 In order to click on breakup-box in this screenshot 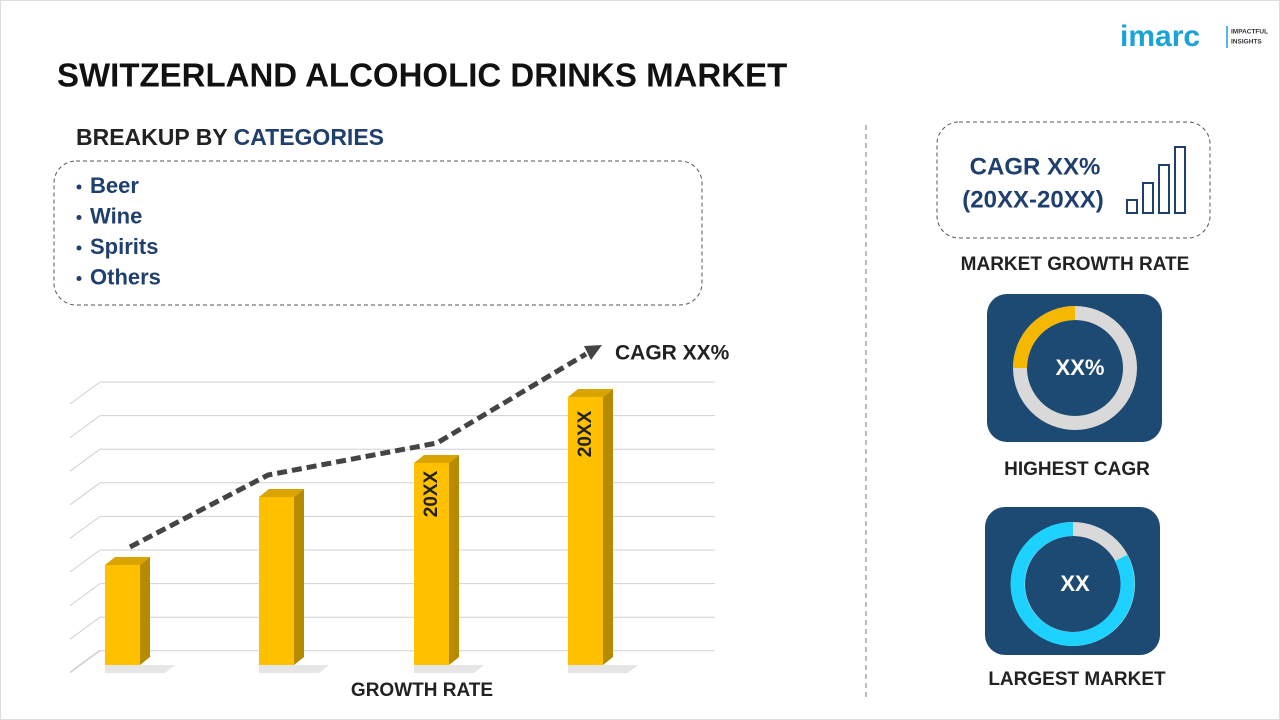, I will do `click(378, 233)`.